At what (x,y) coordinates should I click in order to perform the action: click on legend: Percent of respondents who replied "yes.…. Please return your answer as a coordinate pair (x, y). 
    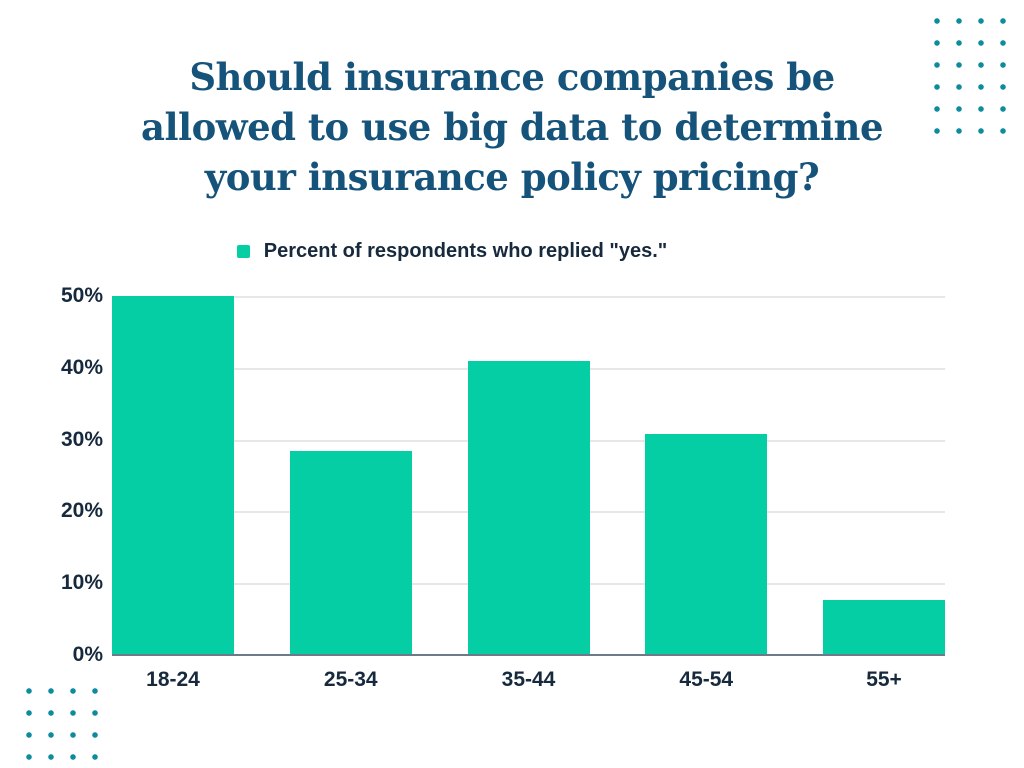
    Looking at the image, I should click on (452, 251).